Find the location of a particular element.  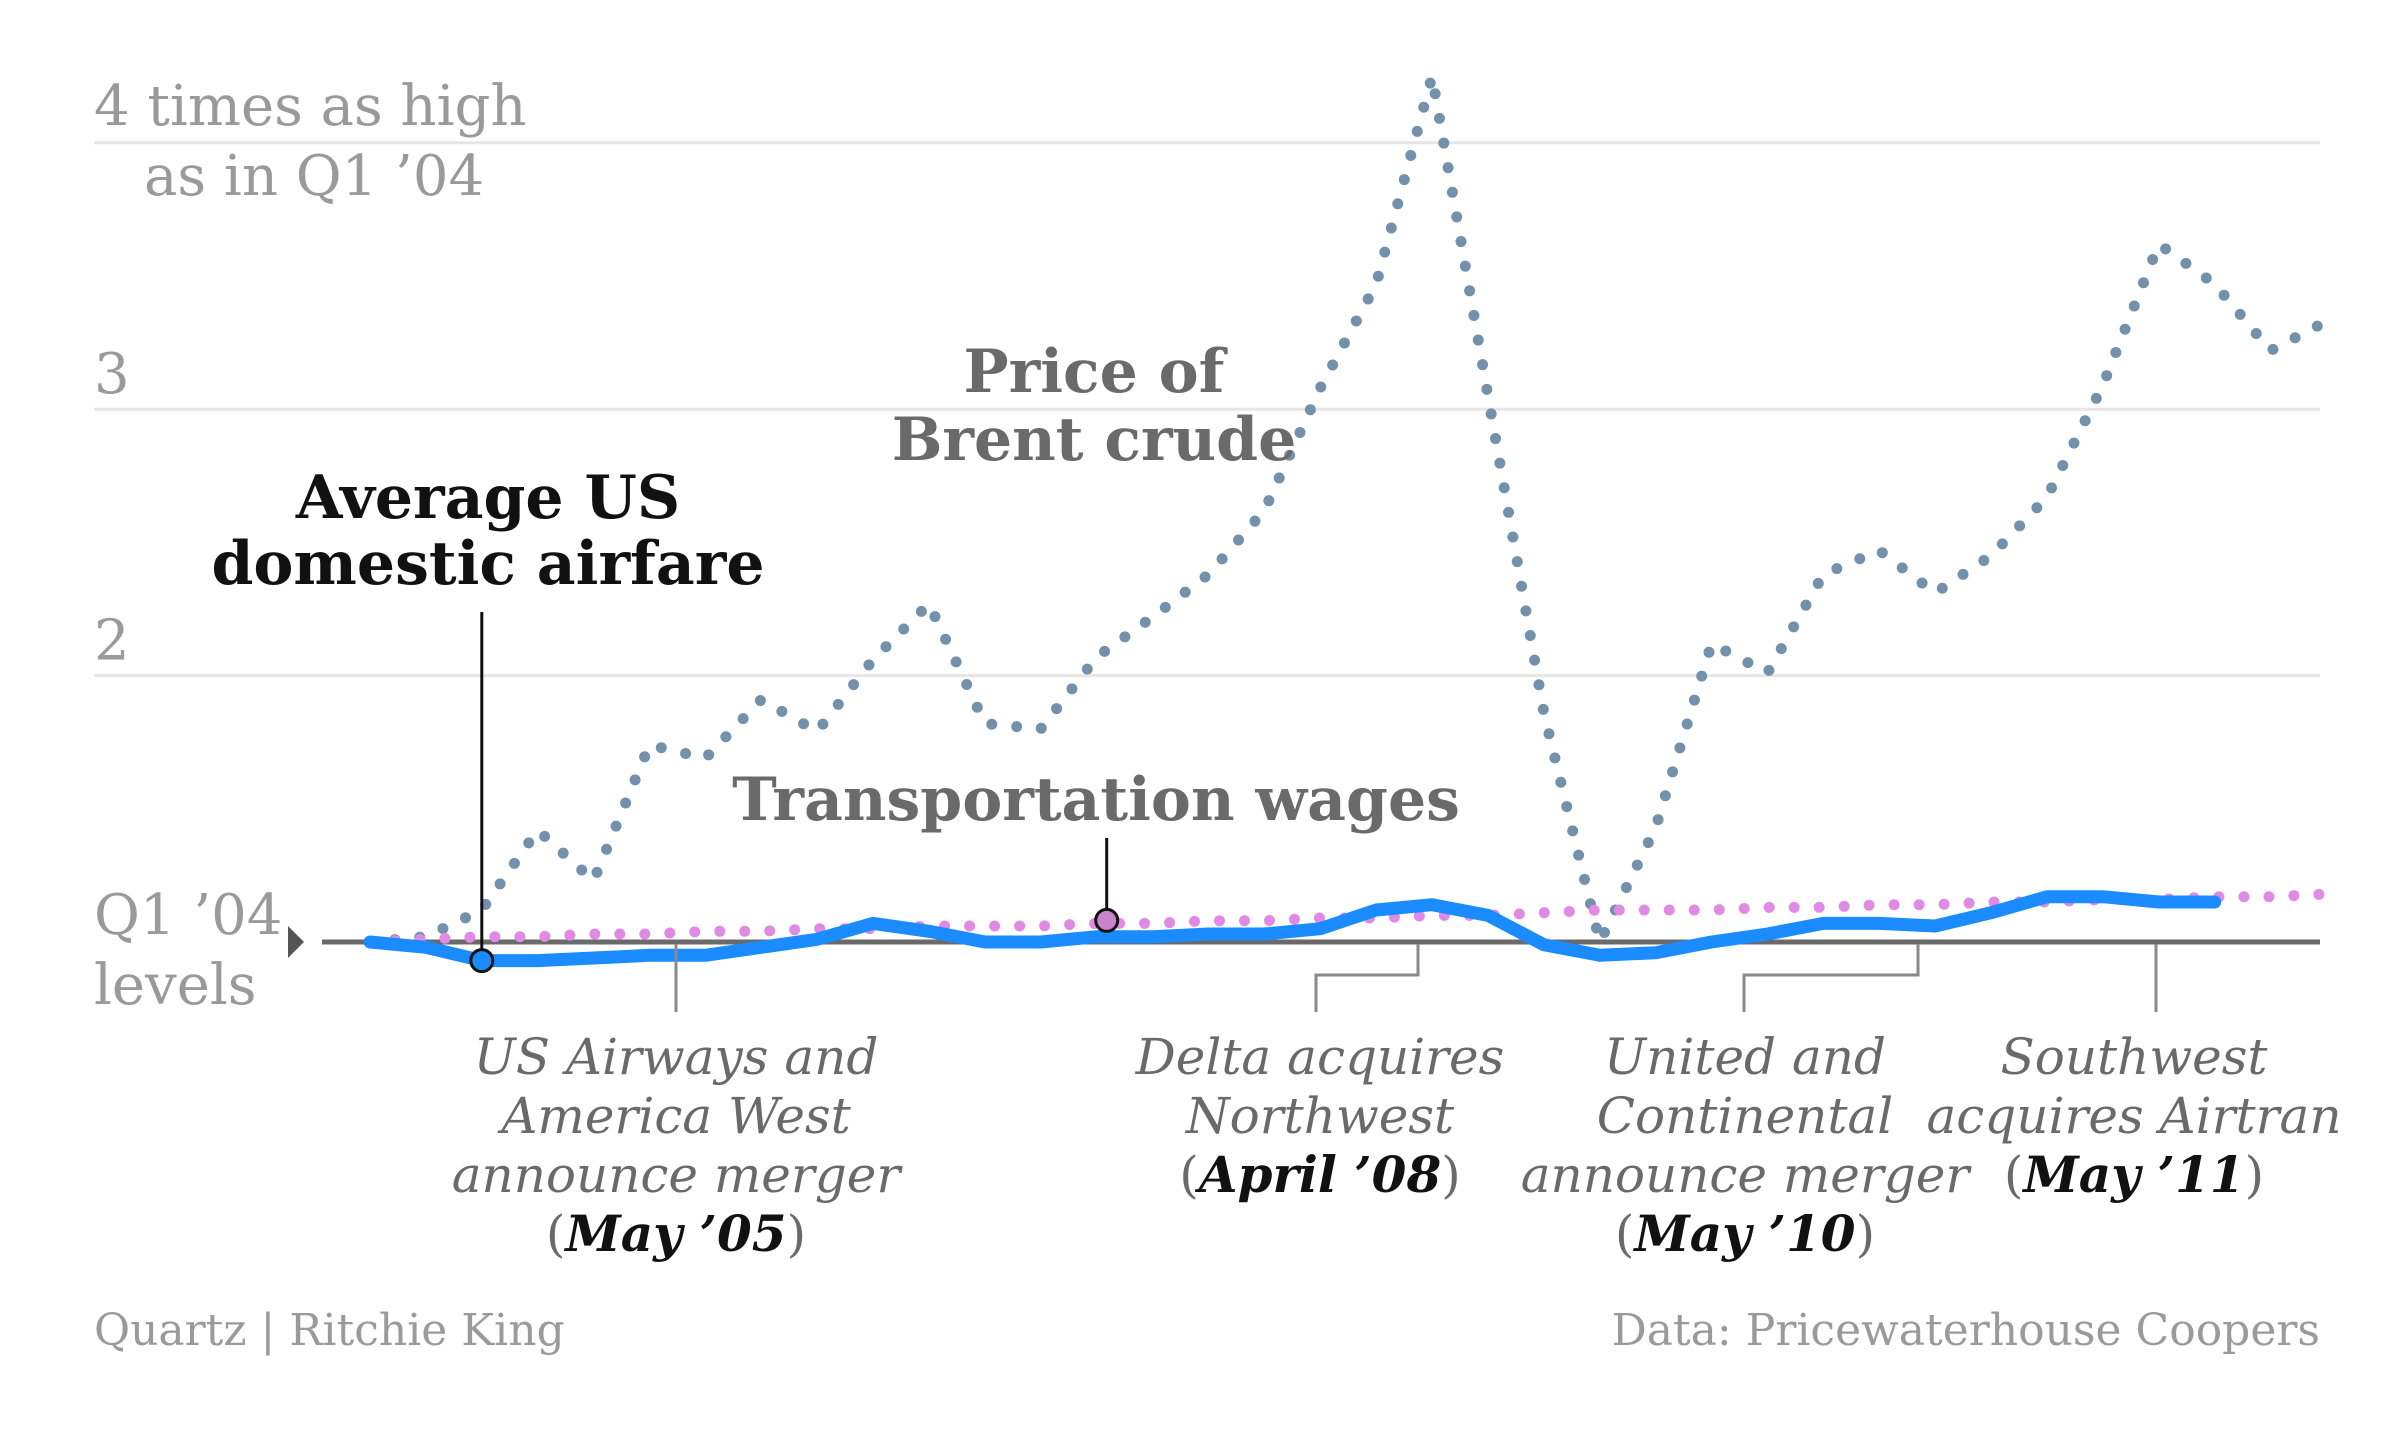

series-label-brent: Price of Brent crude is located at coordinates (1094, 406).